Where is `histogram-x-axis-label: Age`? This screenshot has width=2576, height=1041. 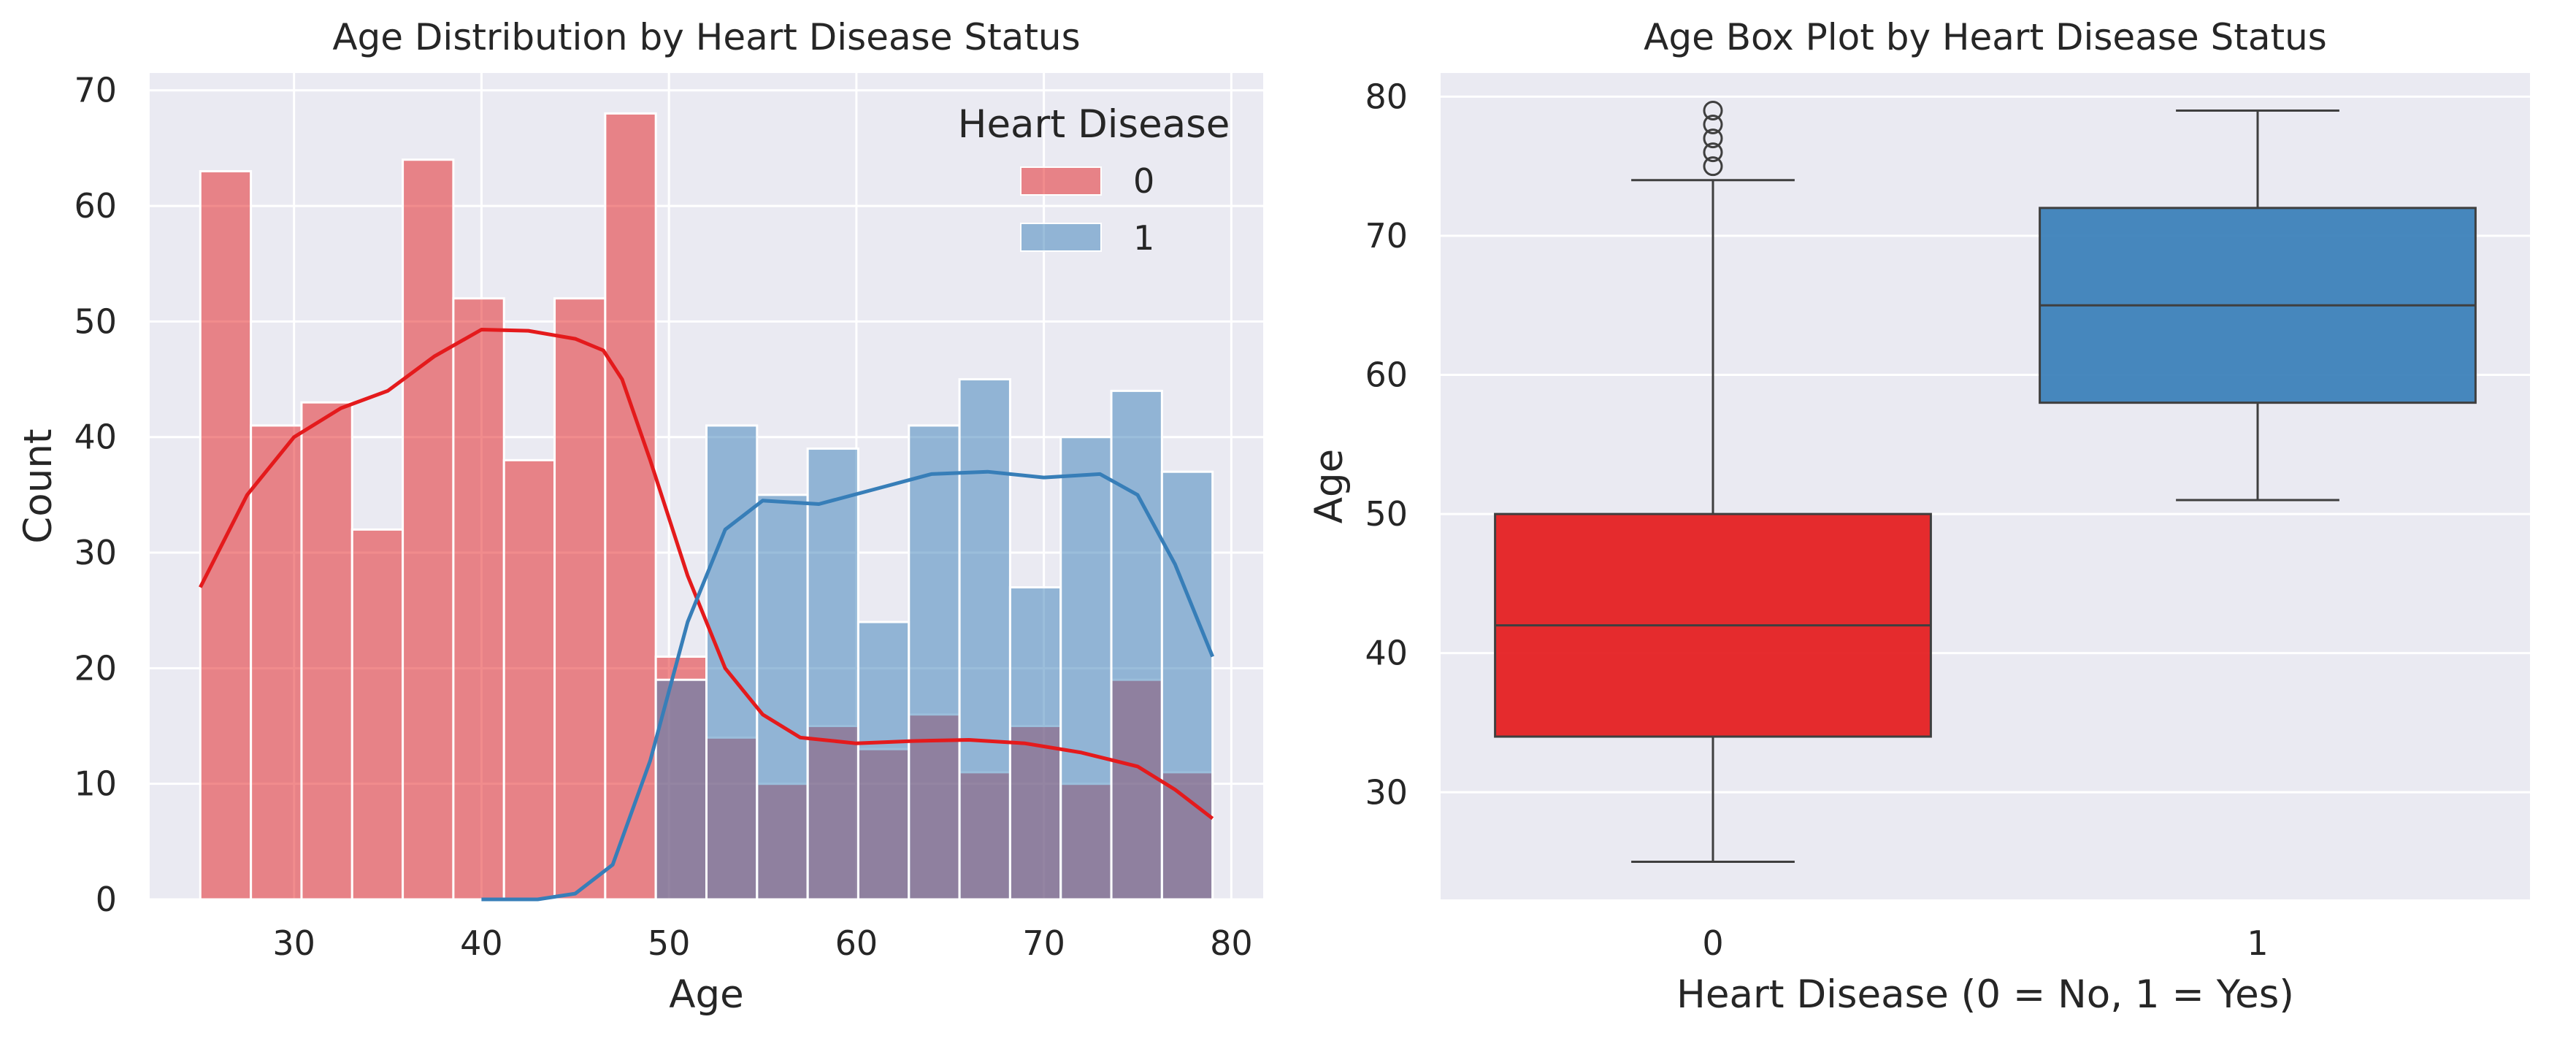
histogram-x-axis-label: Age is located at coordinates (706, 994).